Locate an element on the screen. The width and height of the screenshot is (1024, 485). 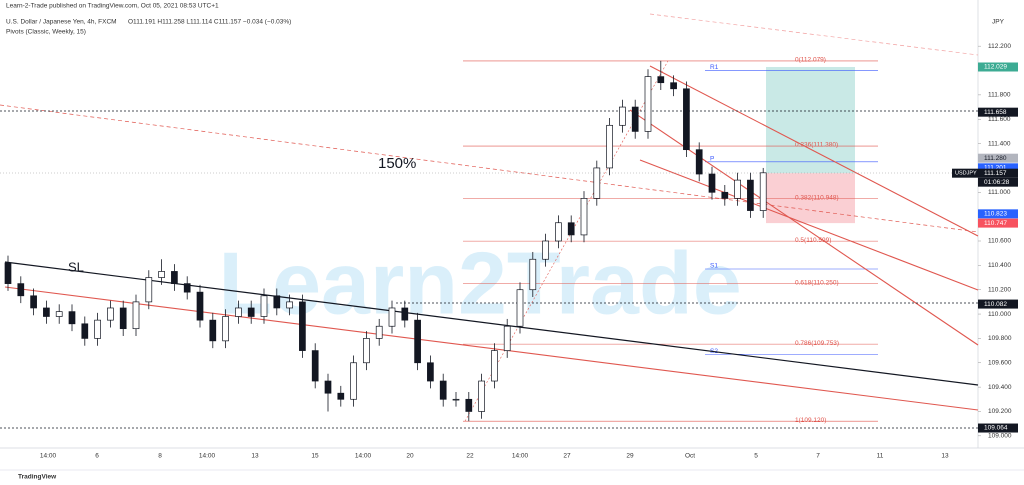
price-marker-label: 111.157 is located at coordinates (995, 173).